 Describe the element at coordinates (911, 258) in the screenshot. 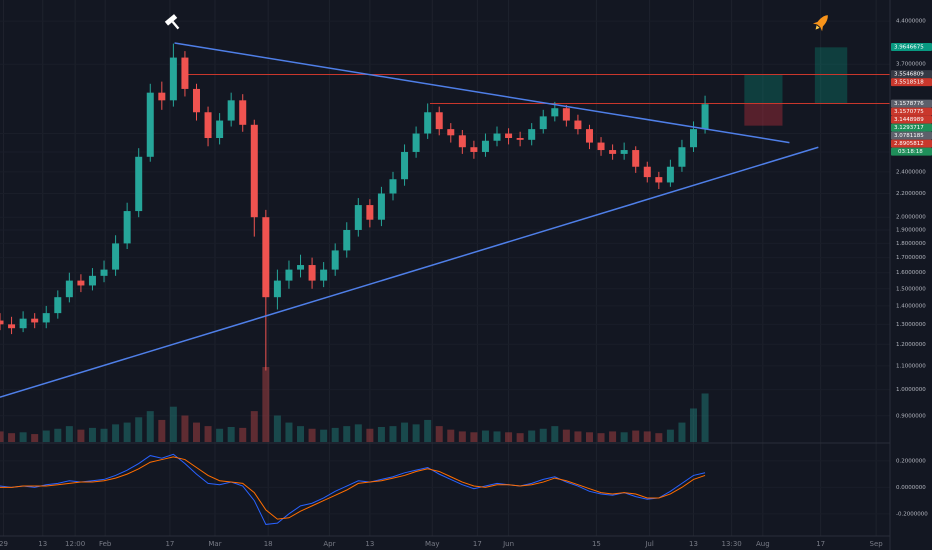

I see `y-tick-label: 1.7000000` at that location.